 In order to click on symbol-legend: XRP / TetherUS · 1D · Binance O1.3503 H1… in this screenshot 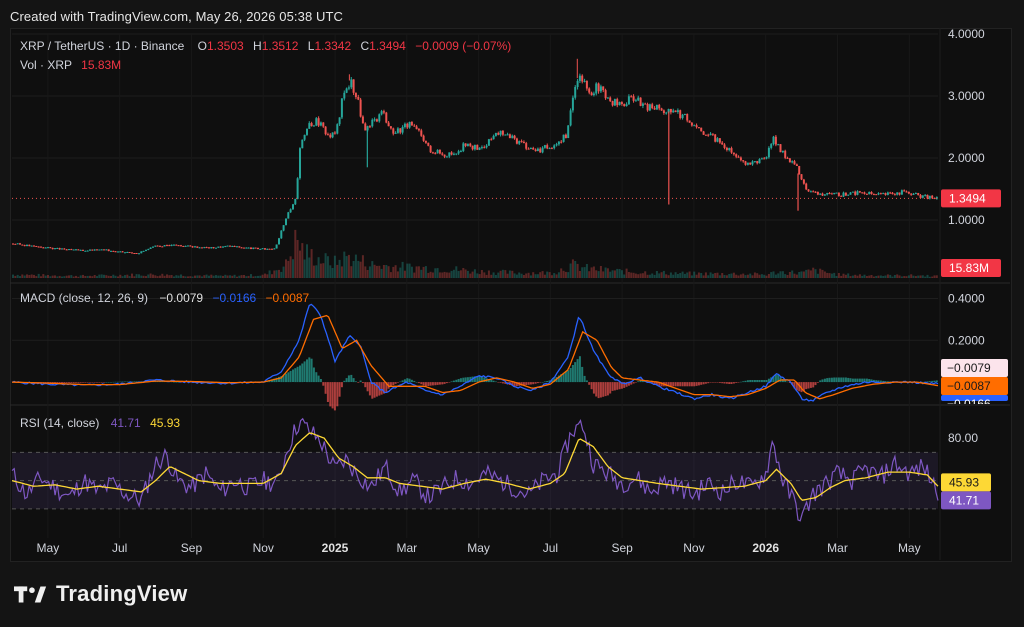, I will do `click(265, 46)`.